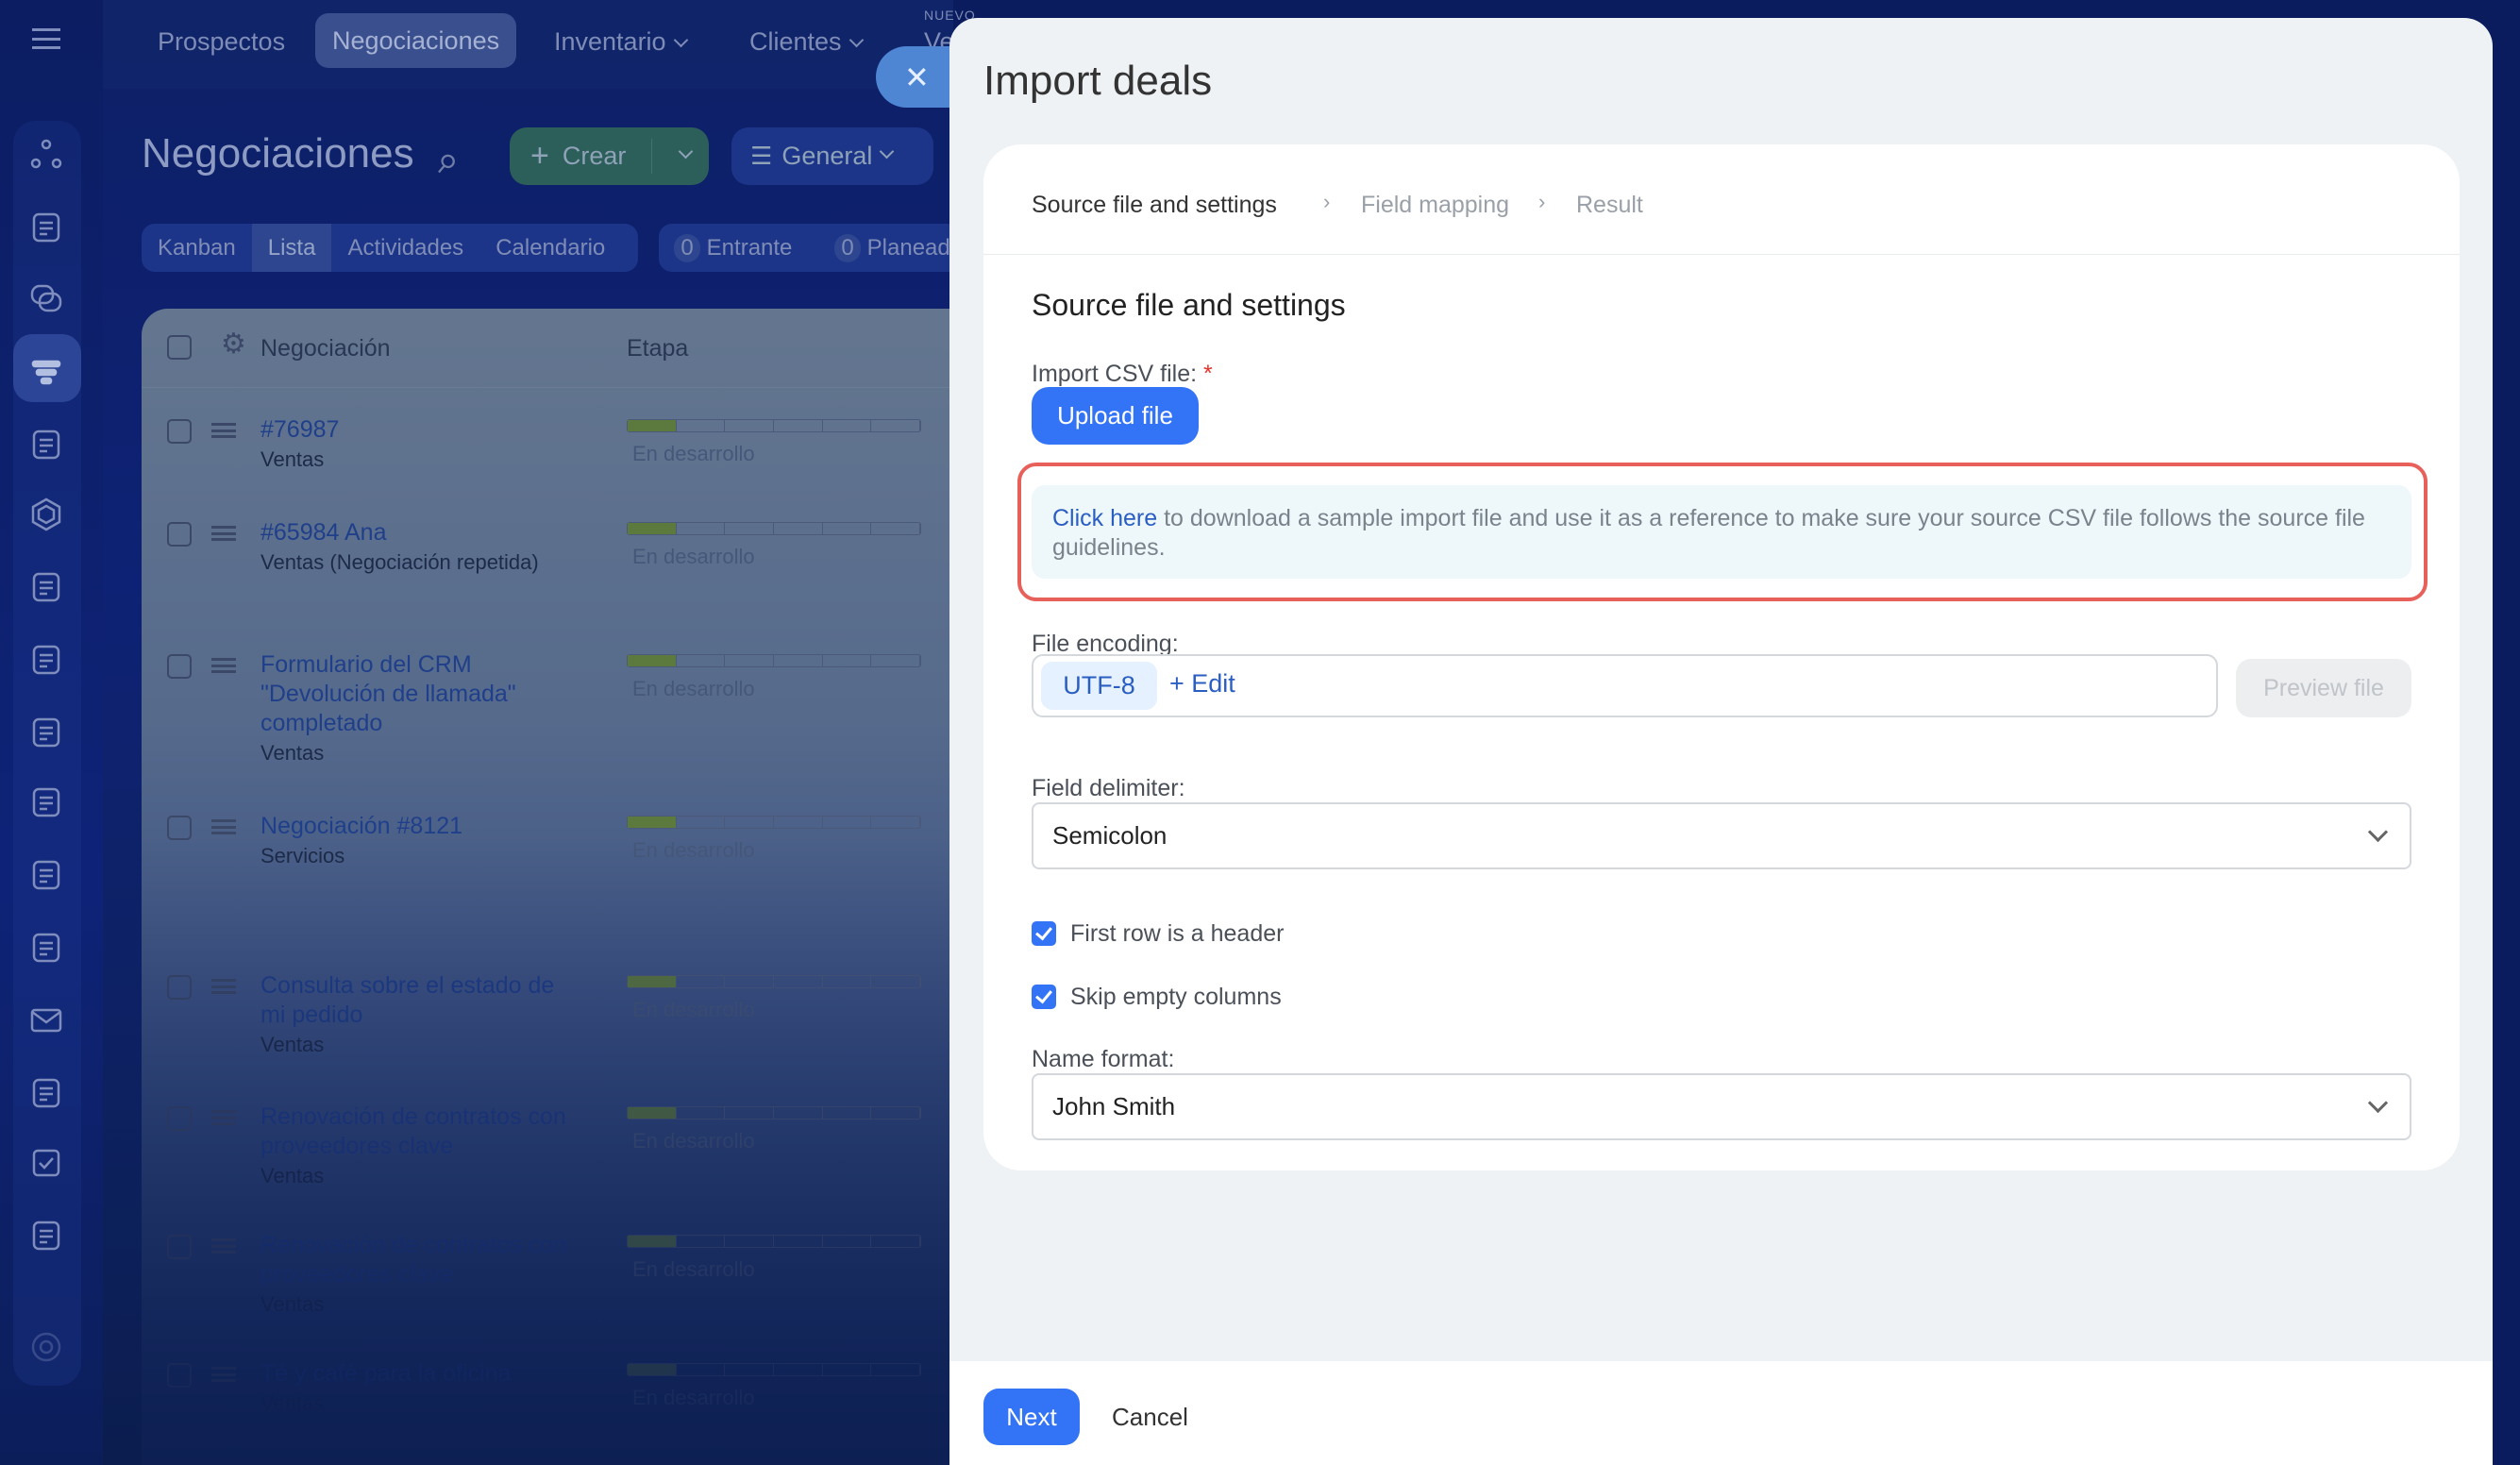 This screenshot has height=1465, width=2520. What do you see at coordinates (416, 40) in the screenshot?
I see `nav-negociaciones: Negociaciones` at bounding box center [416, 40].